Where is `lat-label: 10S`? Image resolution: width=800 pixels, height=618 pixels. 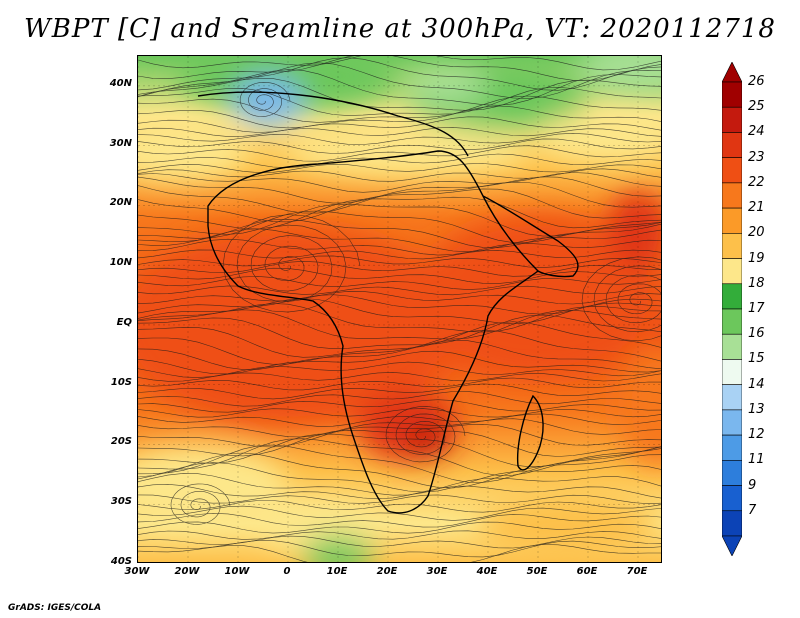
lat-label: 10S is located at coordinates (121, 382).